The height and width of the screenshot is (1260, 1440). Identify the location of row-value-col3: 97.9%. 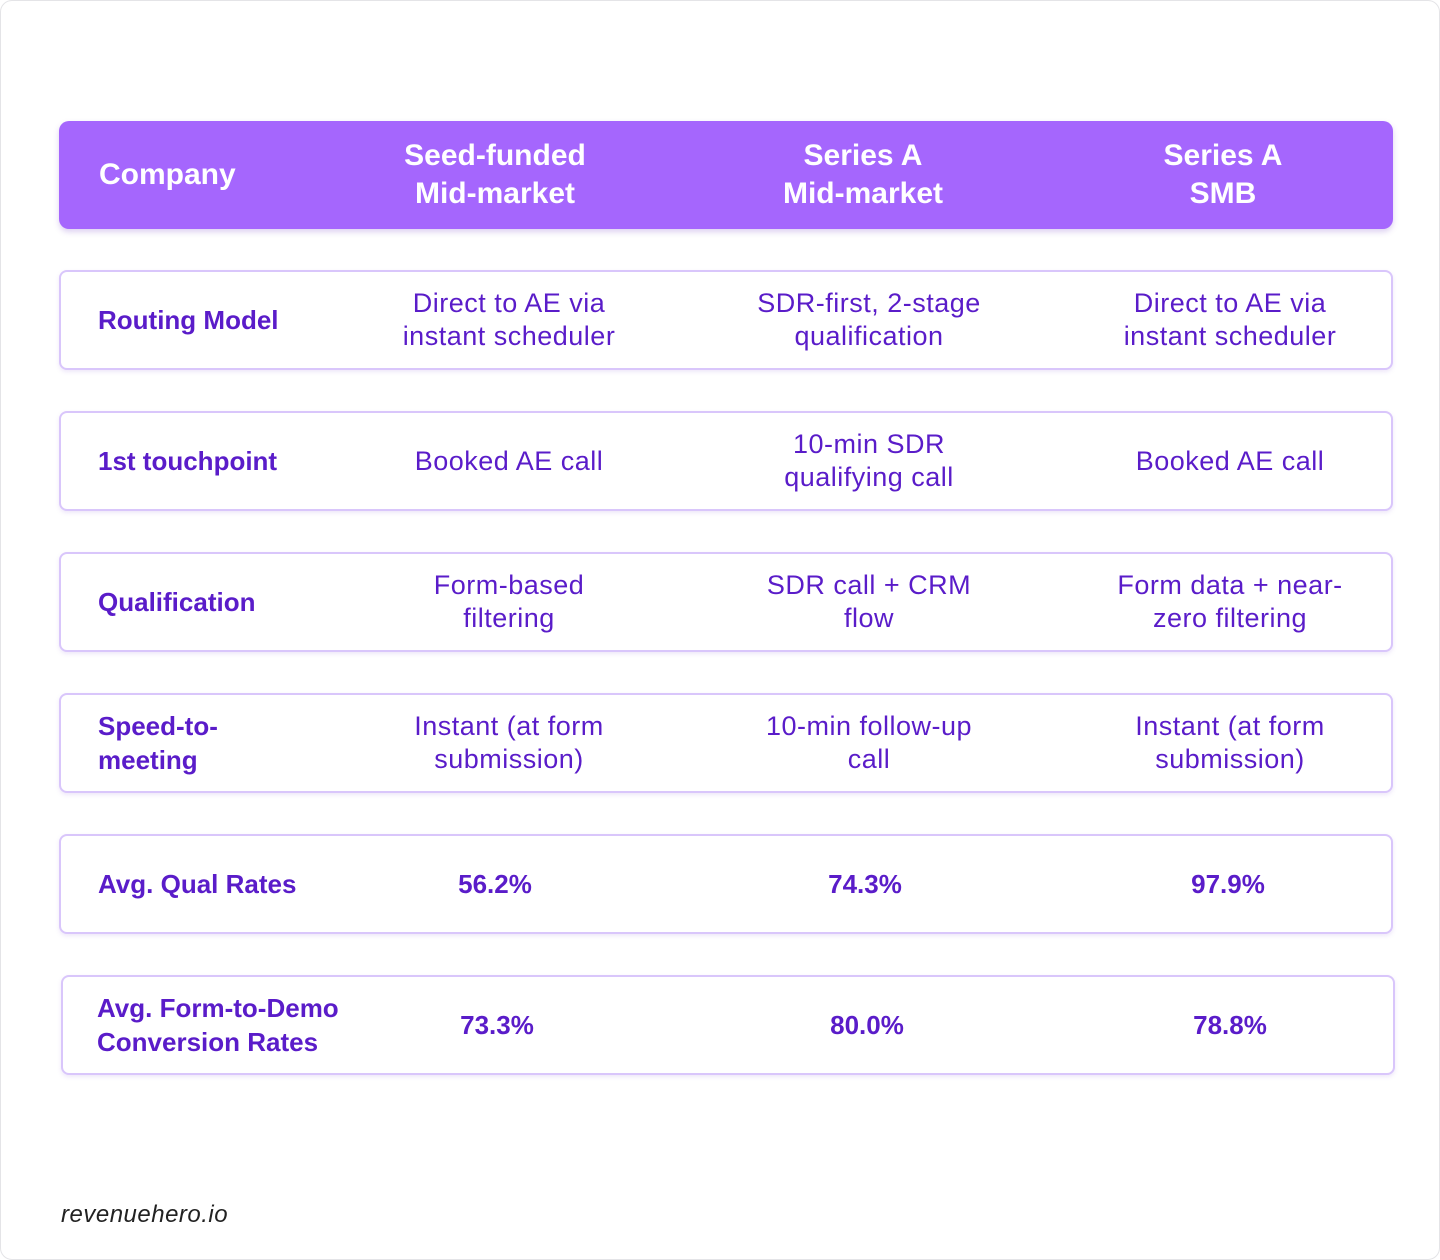
(1228, 884).